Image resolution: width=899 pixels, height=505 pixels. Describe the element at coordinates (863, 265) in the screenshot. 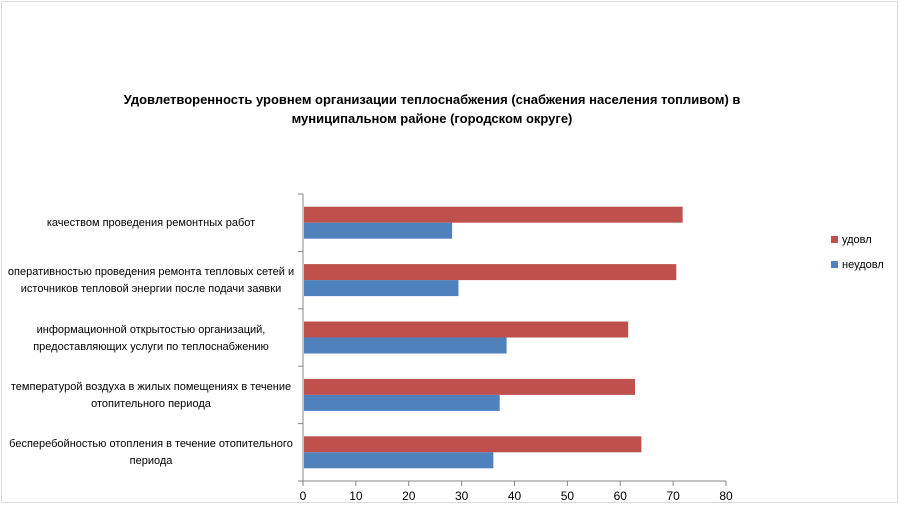

I see `legend-label: неудовл` at that location.